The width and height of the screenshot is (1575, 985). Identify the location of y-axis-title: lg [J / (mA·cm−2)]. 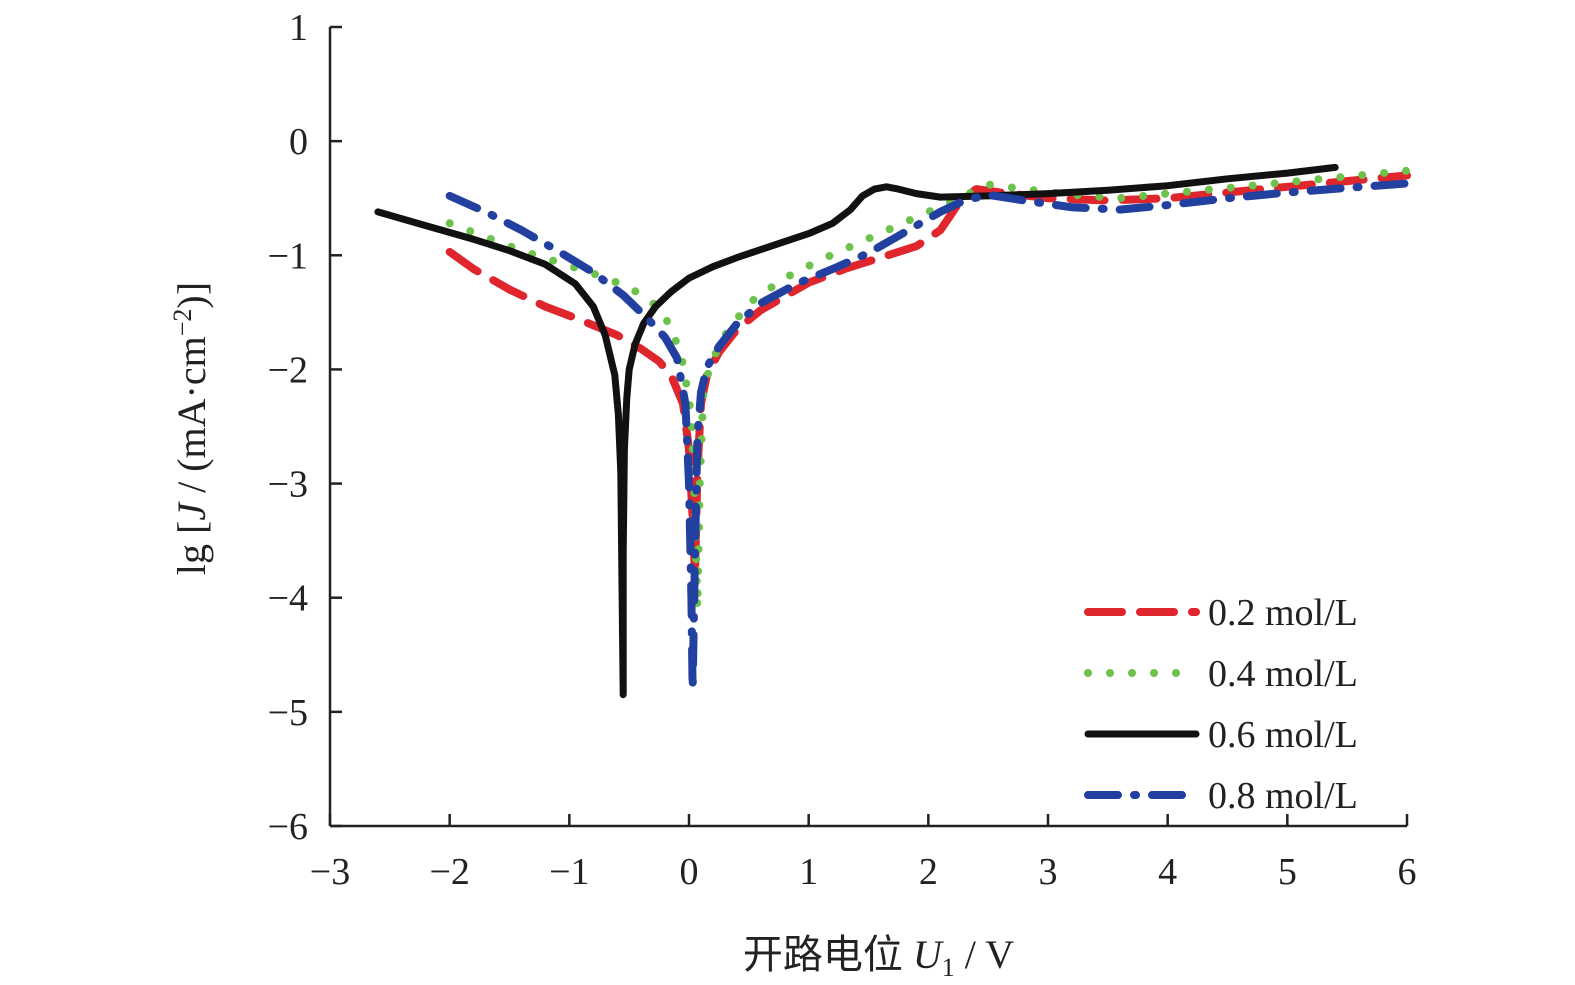
(191, 428).